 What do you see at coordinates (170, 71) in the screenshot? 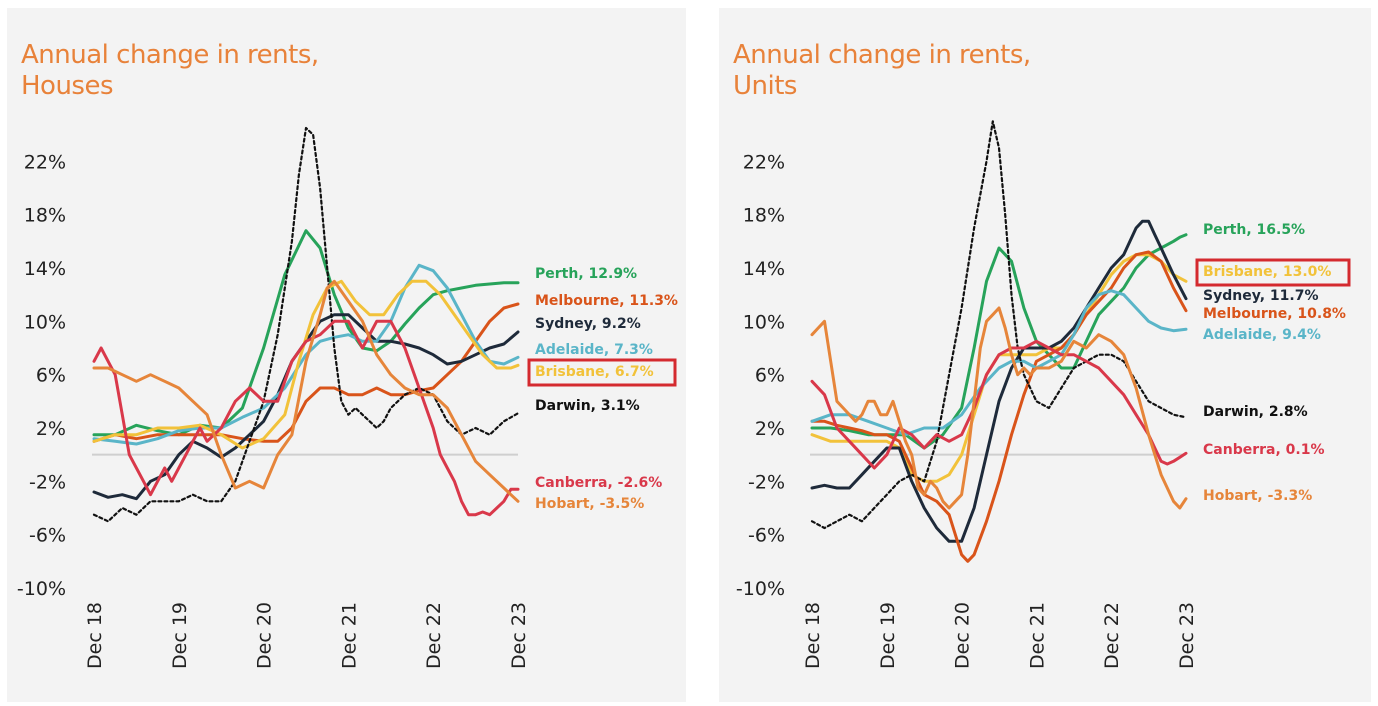
I see `chart-title: Annual change in rents, Houses` at bounding box center [170, 71].